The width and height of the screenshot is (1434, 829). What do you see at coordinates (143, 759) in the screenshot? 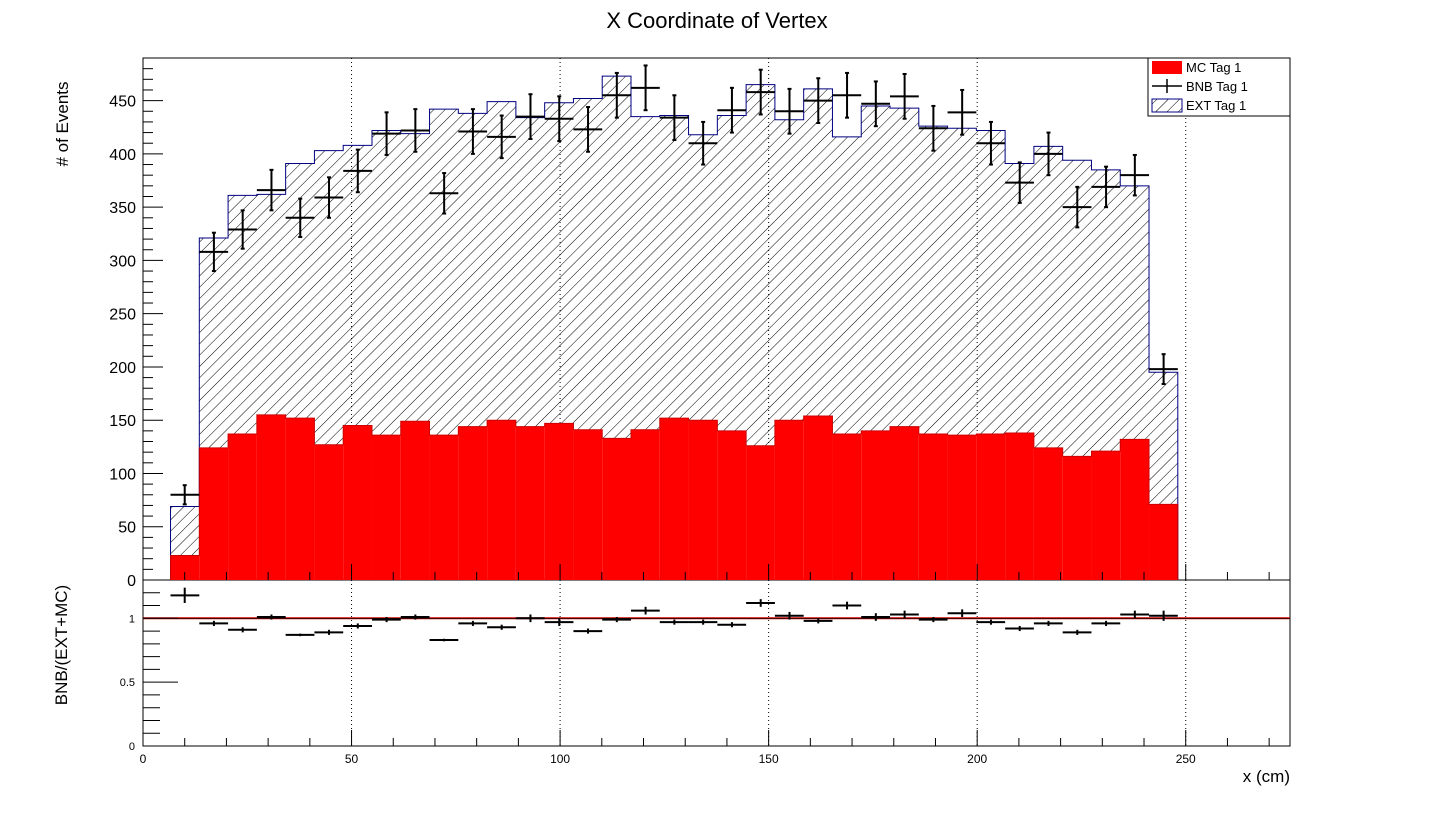
I see `x-tick-label: 0` at bounding box center [143, 759].